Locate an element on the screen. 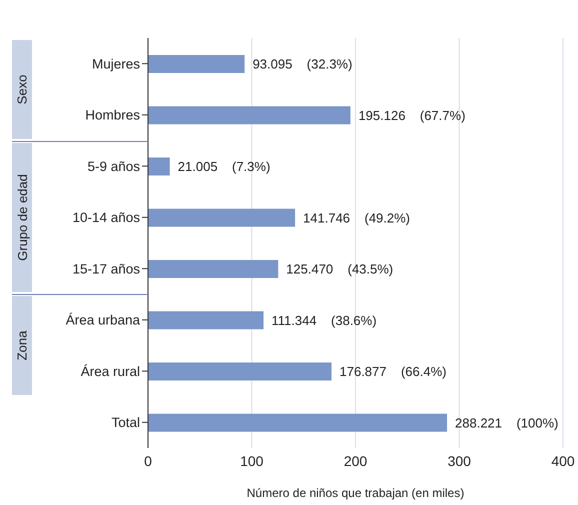 The width and height of the screenshot is (578, 505). x-tick-label: 200 is located at coordinates (356, 460).